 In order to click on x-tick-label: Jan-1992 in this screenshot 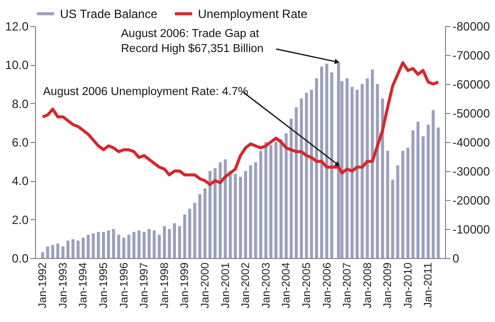, I will do `click(43, 285)`.